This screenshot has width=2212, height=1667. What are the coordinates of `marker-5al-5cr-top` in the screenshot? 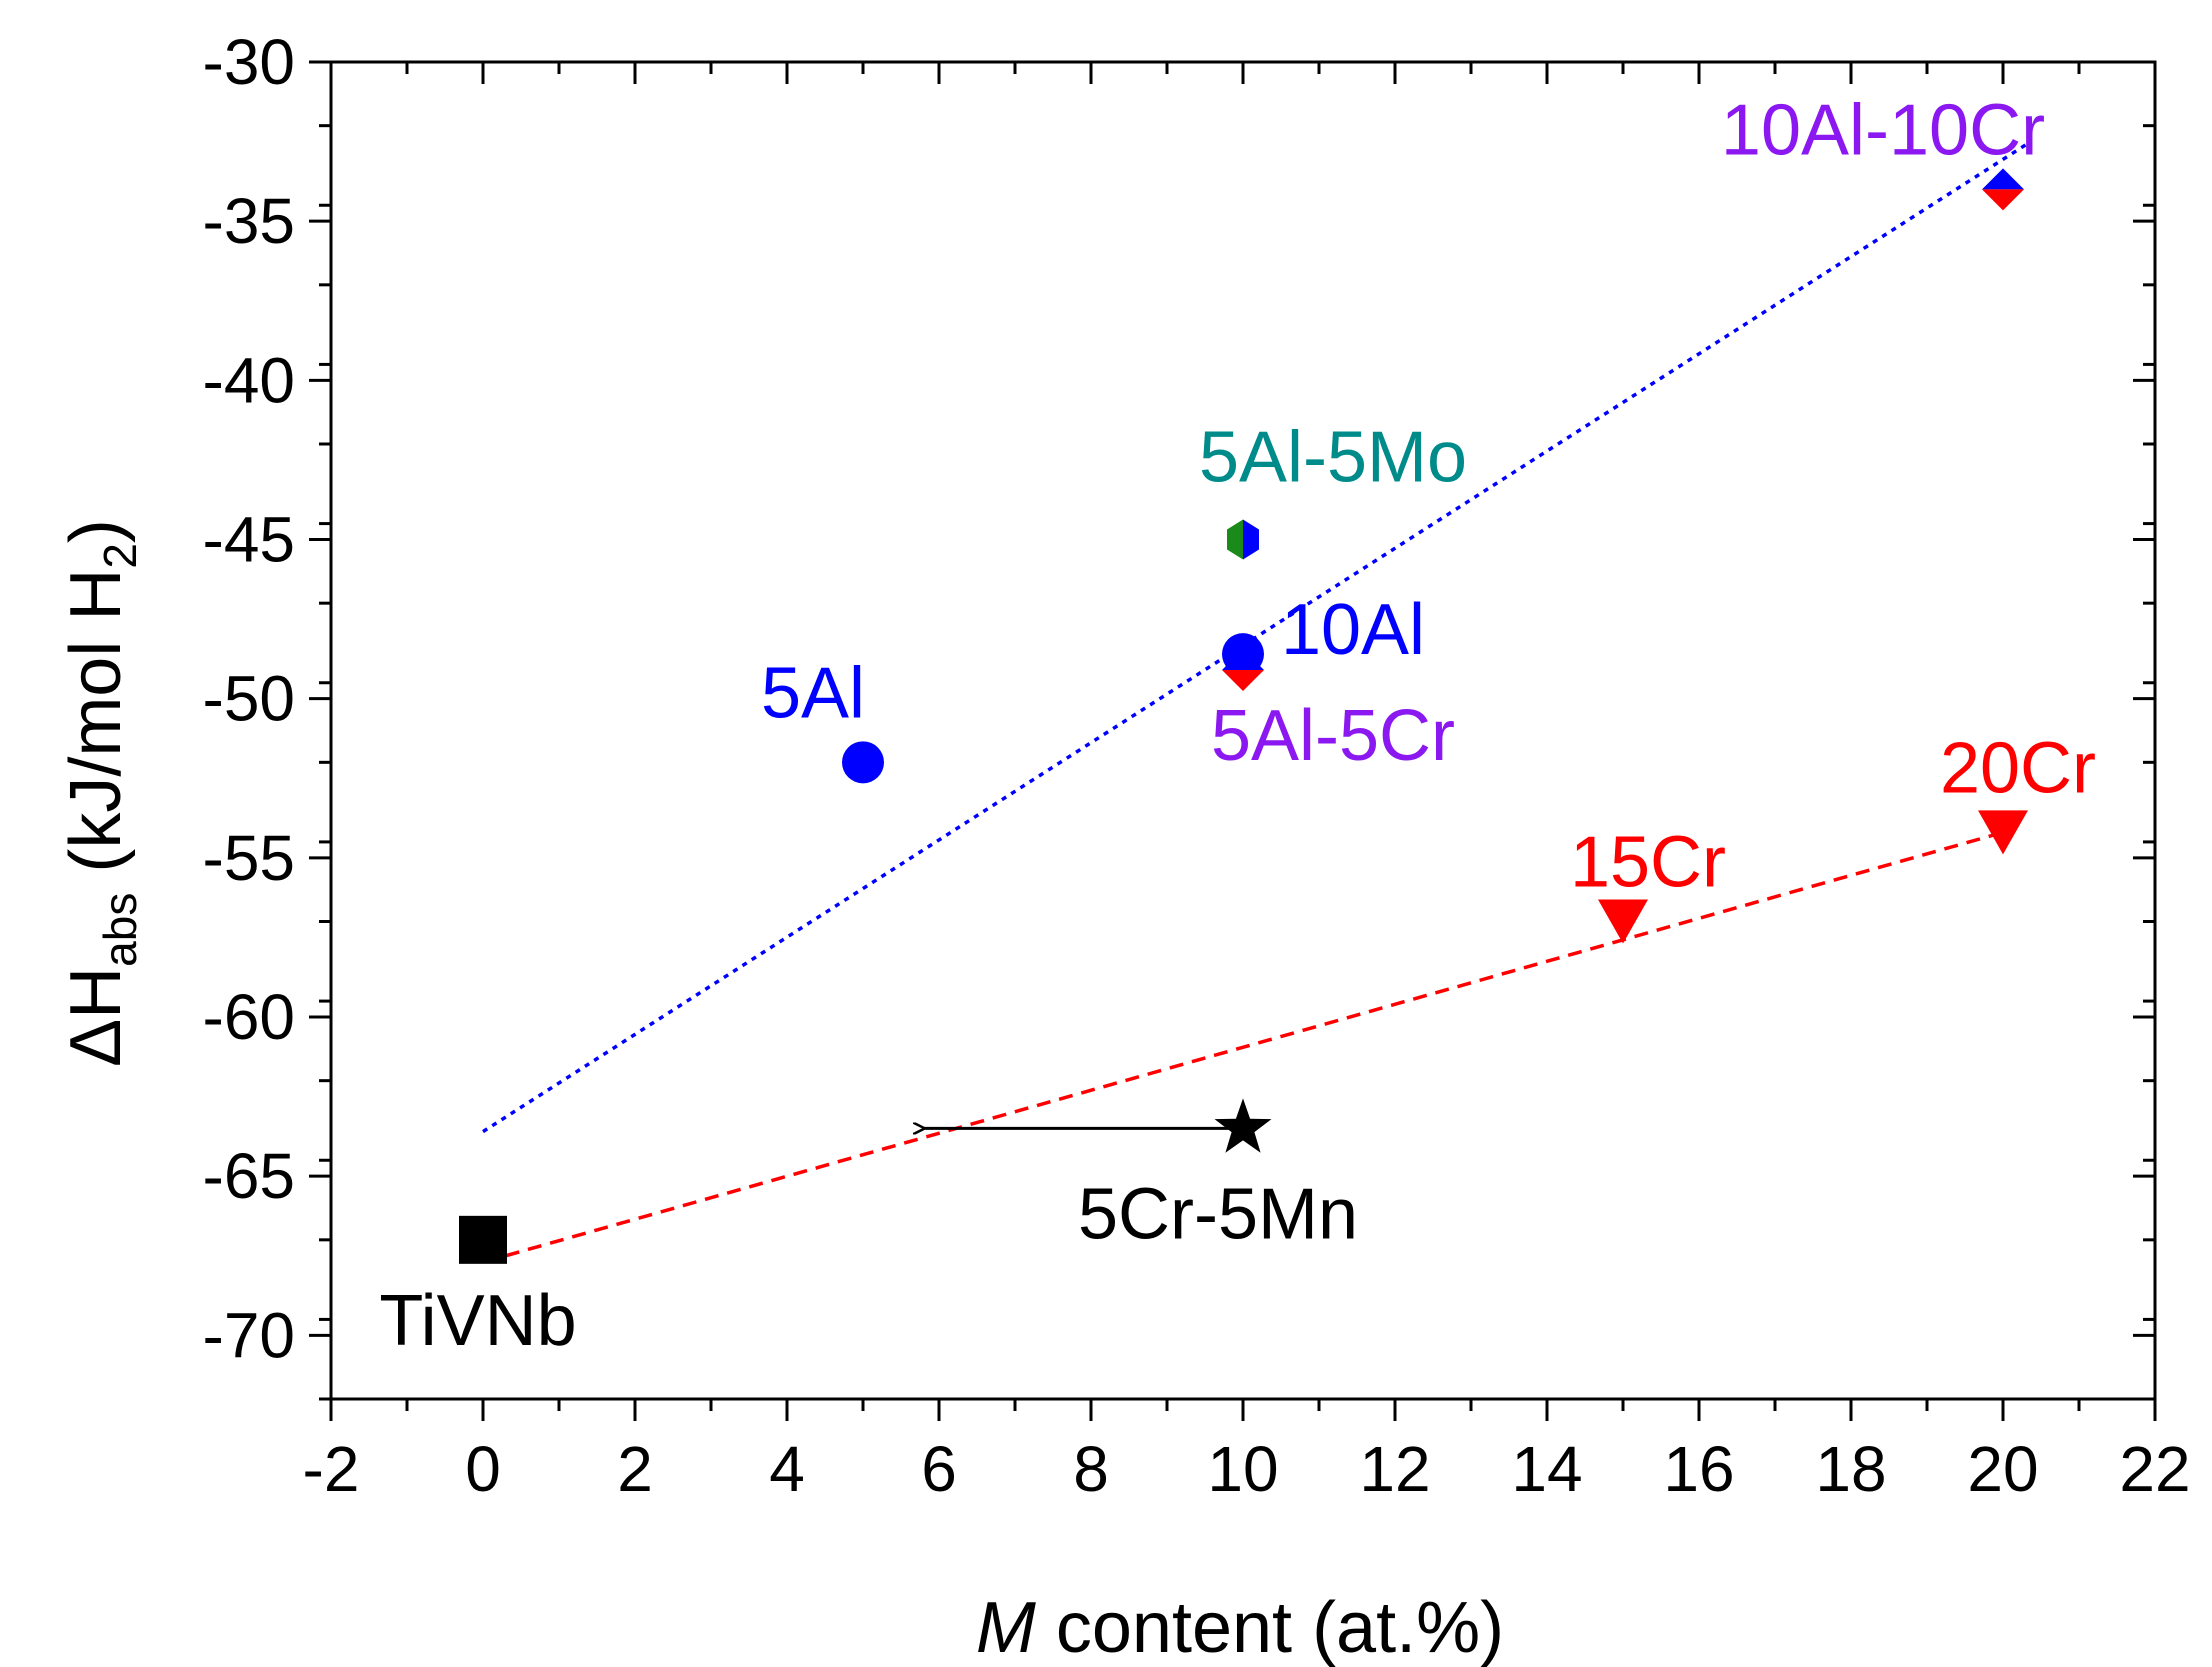 It's located at (1243, 660).